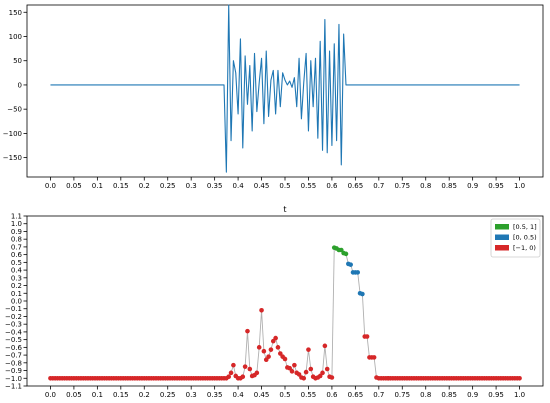 The width and height of the screenshot is (550, 403). What do you see at coordinates (16, 294) in the screenshot?
I see `y-tick-label: 0.1` at bounding box center [16, 294].